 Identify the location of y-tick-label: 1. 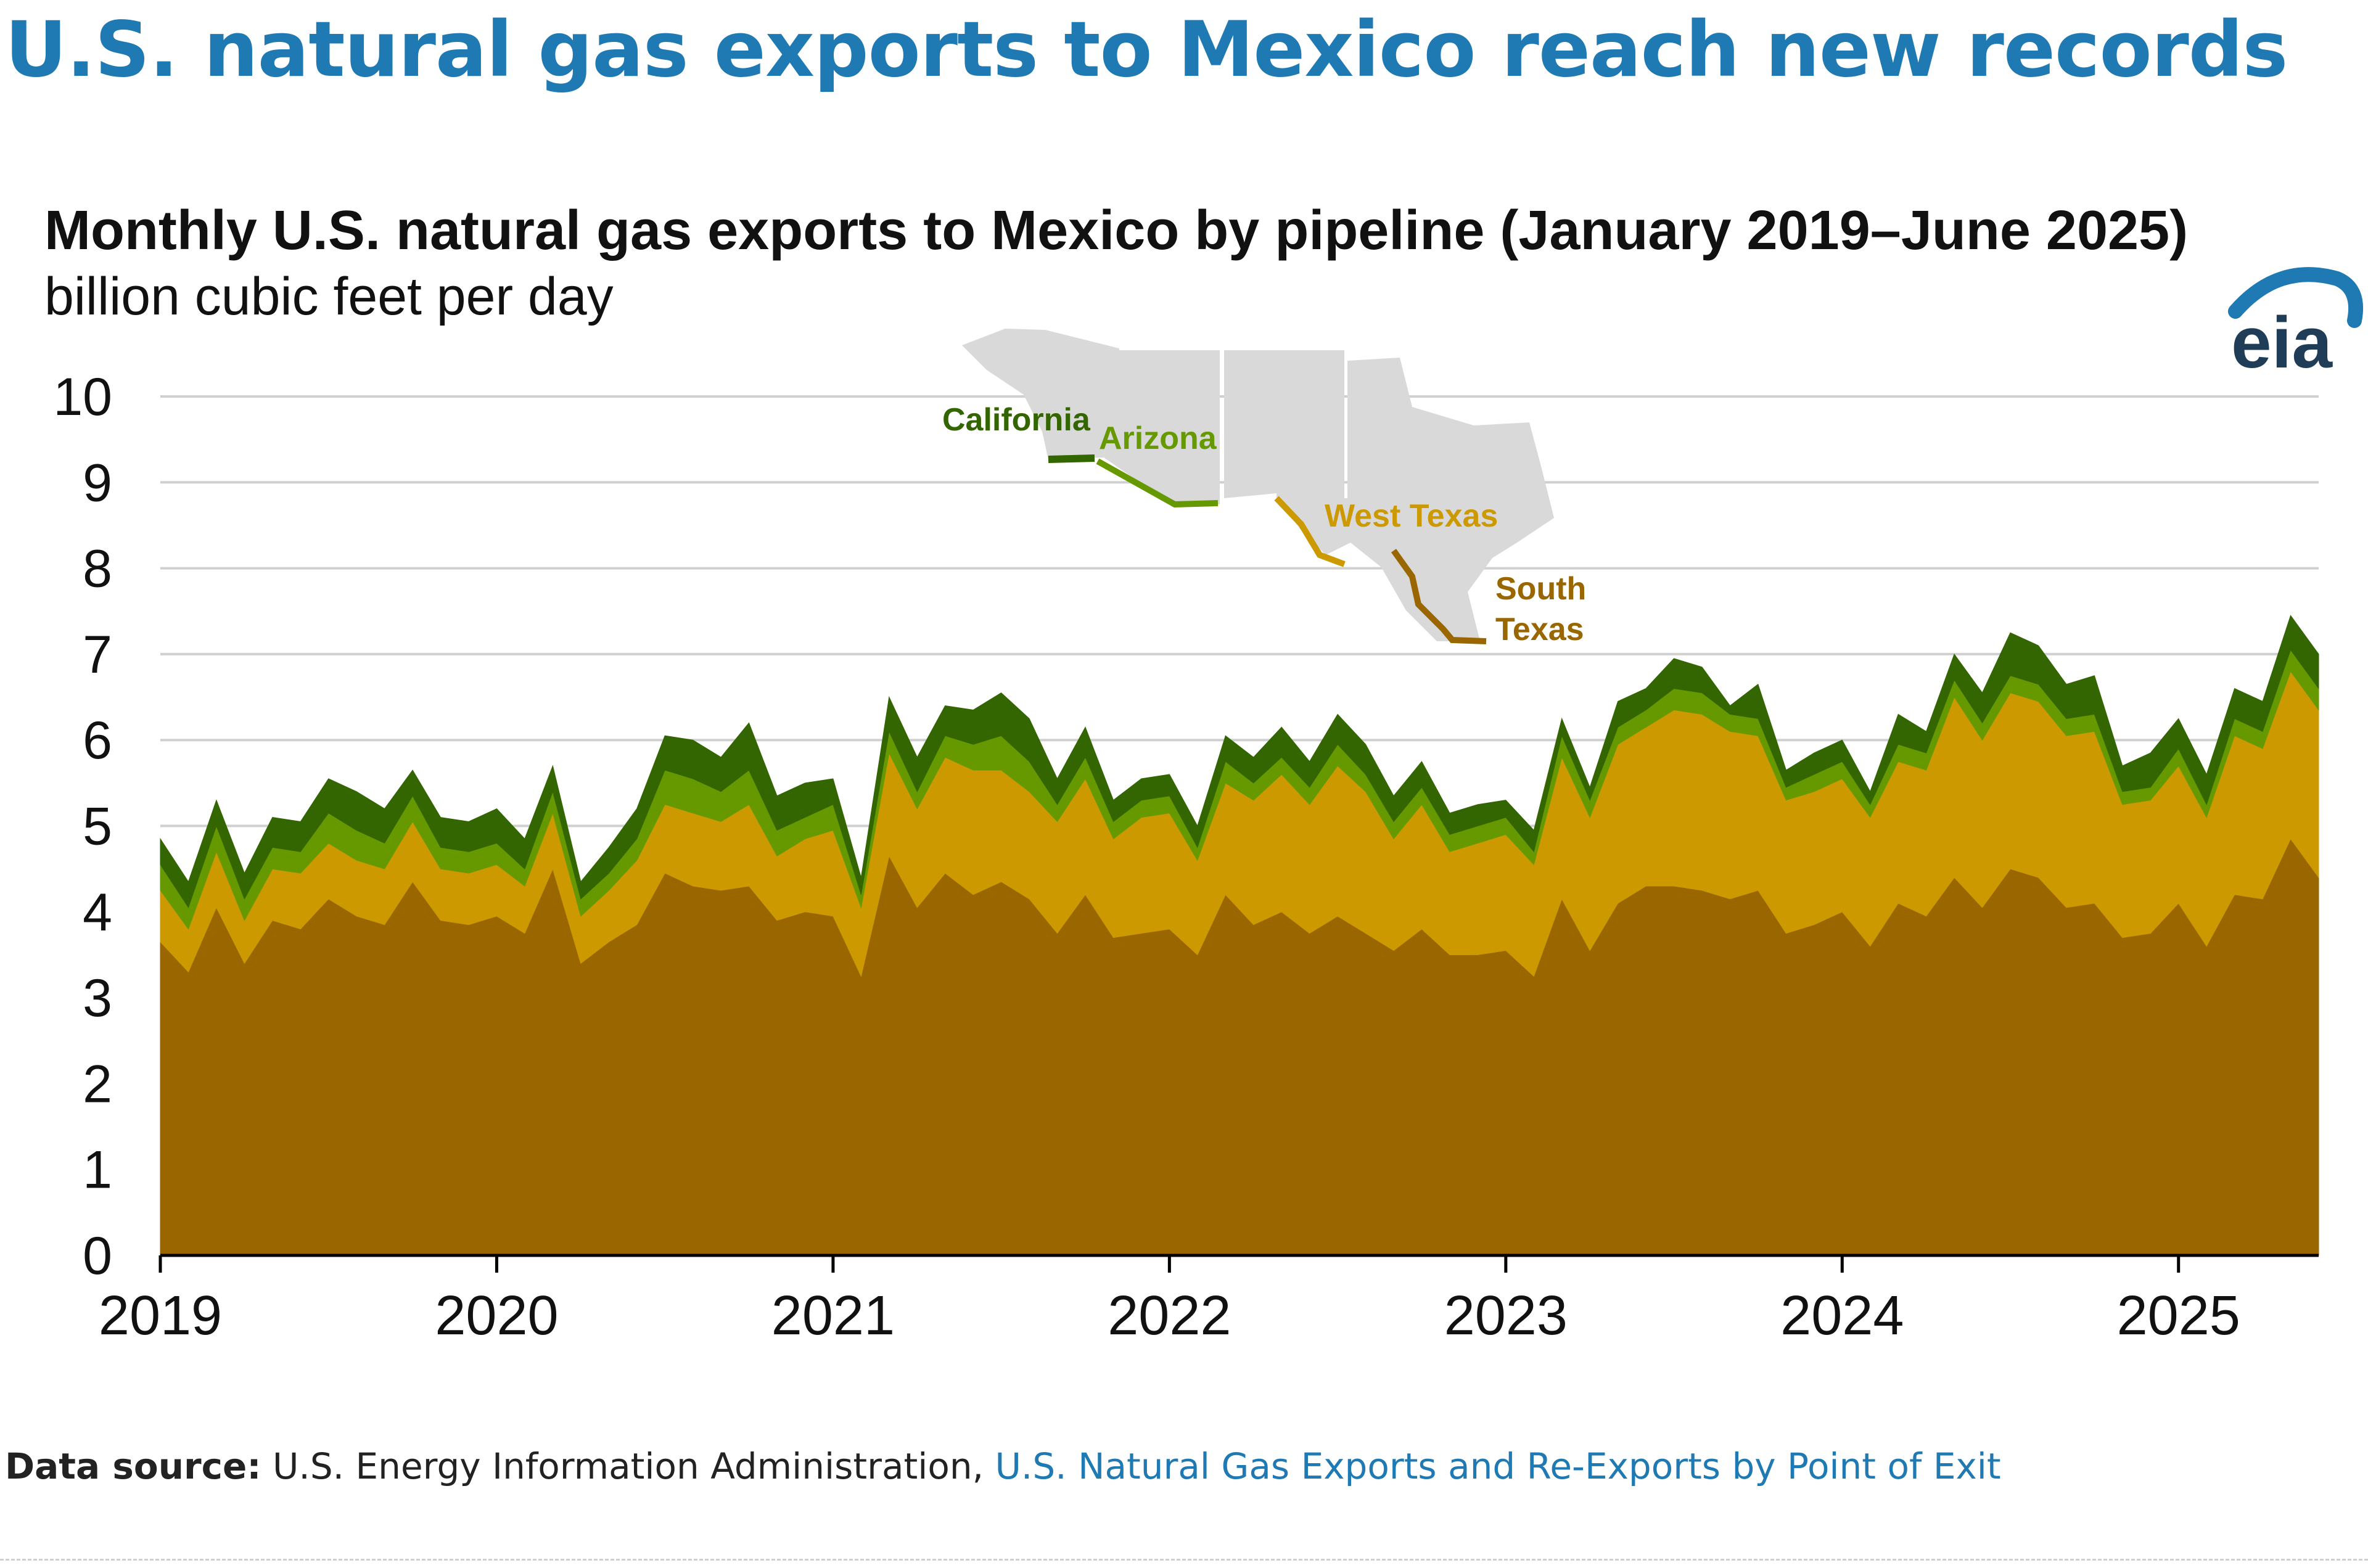
(98, 1170).